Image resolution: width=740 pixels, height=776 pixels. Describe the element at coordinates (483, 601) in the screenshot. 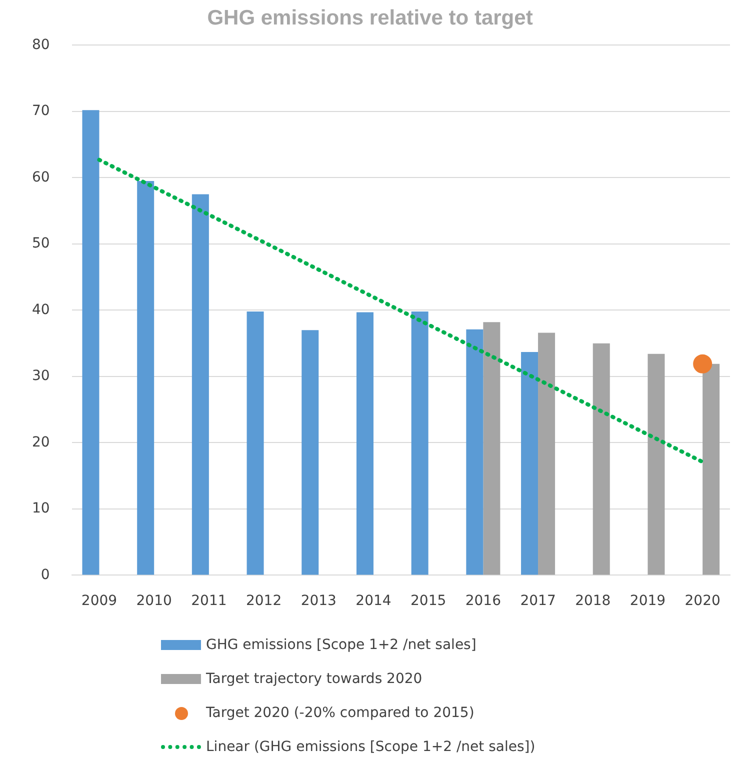

I see `x-tick-label: 2016` at that location.